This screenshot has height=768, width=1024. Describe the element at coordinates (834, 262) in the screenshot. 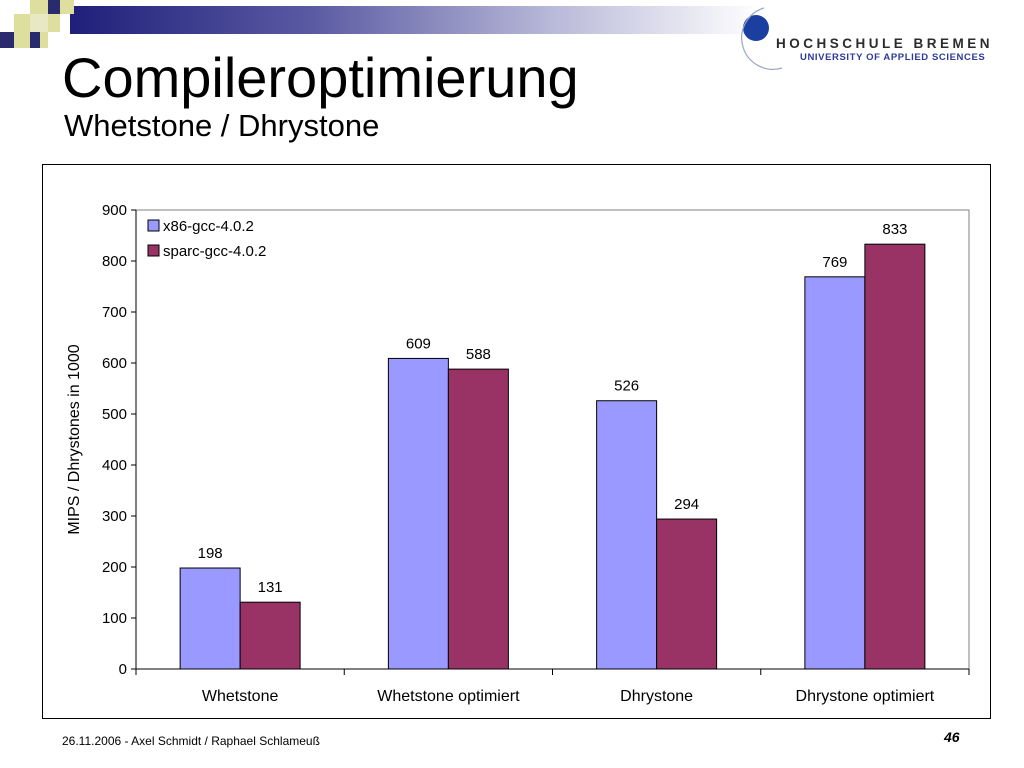

I see `data-label: 769` at that location.